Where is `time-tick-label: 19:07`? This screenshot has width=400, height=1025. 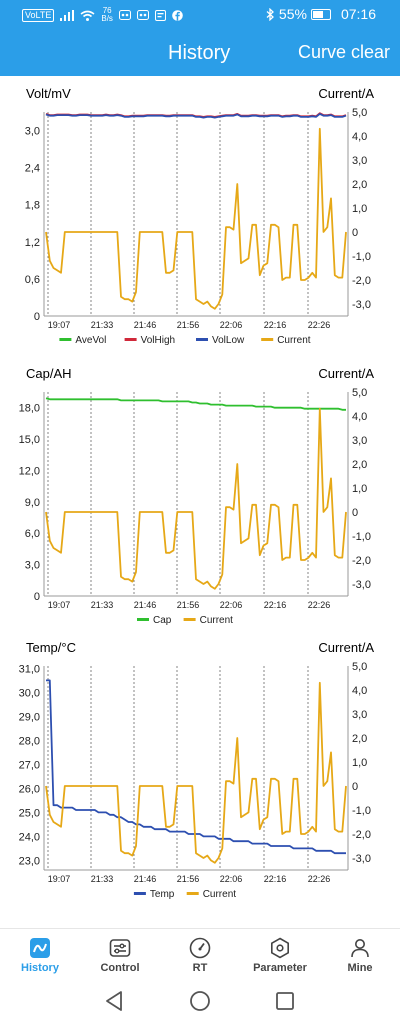
time-tick-label: 19:07 is located at coordinates (59, 879).